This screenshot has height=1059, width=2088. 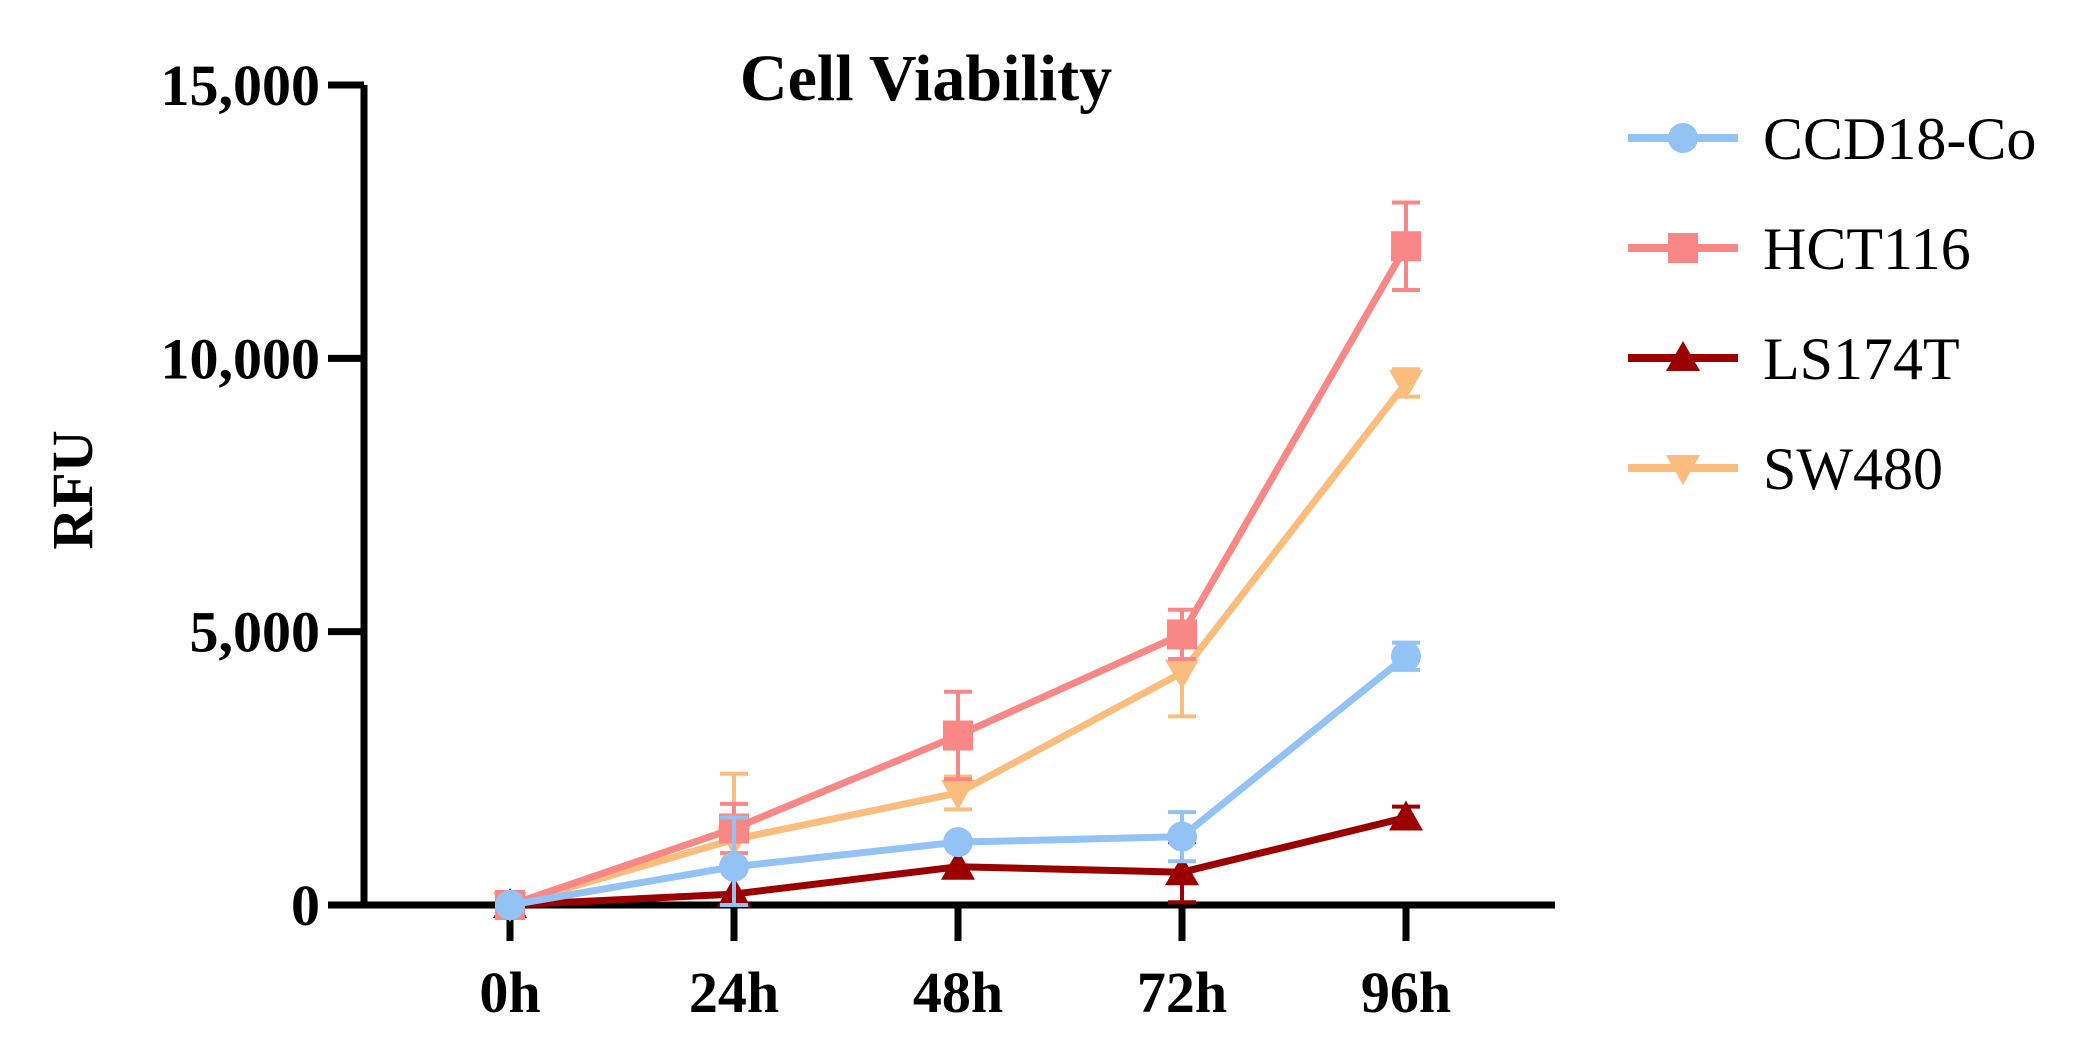 What do you see at coordinates (734, 992) in the screenshot?
I see `x-tick-label: 24h` at bounding box center [734, 992].